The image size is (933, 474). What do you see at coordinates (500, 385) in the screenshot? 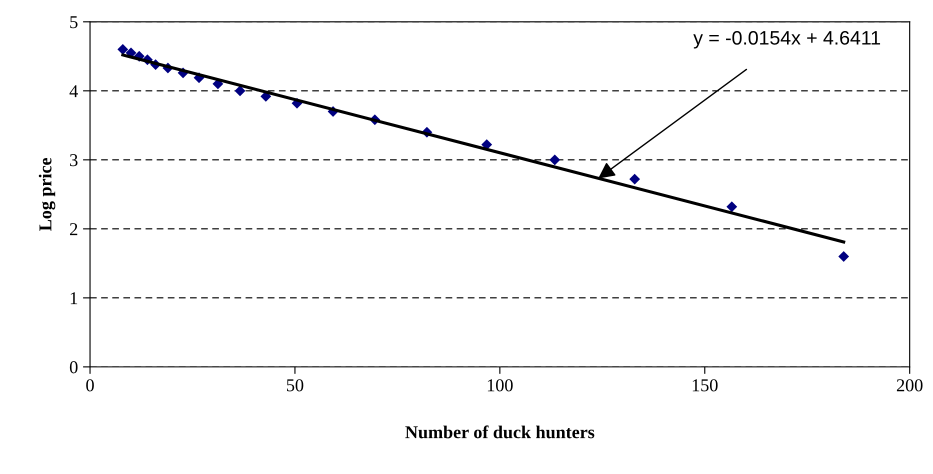
I see `x-tick-label: 100` at bounding box center [500, 385].